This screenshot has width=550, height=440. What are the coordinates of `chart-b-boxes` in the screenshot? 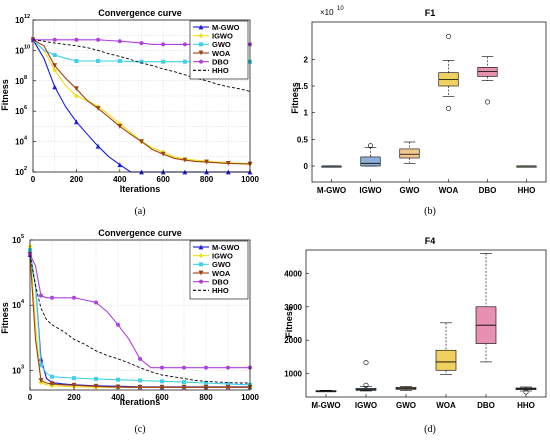 It's located at (429, 100).